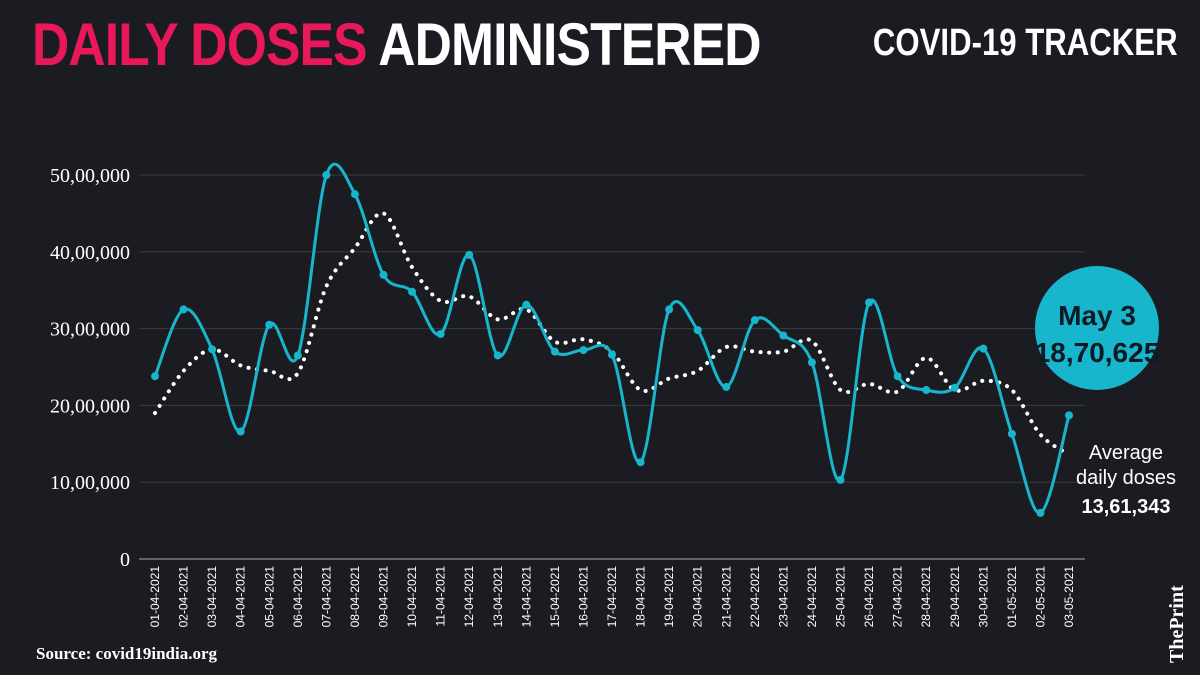 Image resolution: width=1200 pixels, height=675 pixels. What do you see at coordinates (498, 597) in the screenshot?
I see `x-tick-label: 13-04-2021` at bounding box center [498, 597].